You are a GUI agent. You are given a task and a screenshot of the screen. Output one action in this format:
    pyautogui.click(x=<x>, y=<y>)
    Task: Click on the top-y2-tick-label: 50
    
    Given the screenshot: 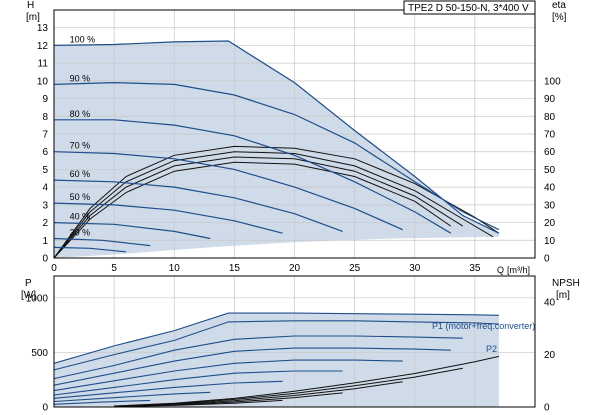 What is the action you would take?
    pyautogui.click(x=550, y=170)
    